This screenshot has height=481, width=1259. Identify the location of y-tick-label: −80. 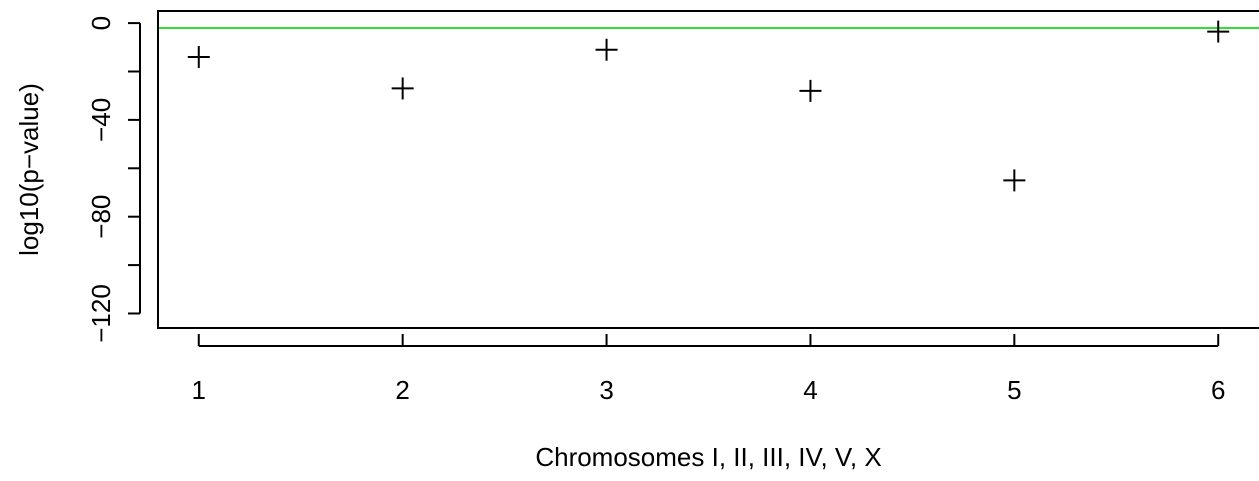
(101, 217).